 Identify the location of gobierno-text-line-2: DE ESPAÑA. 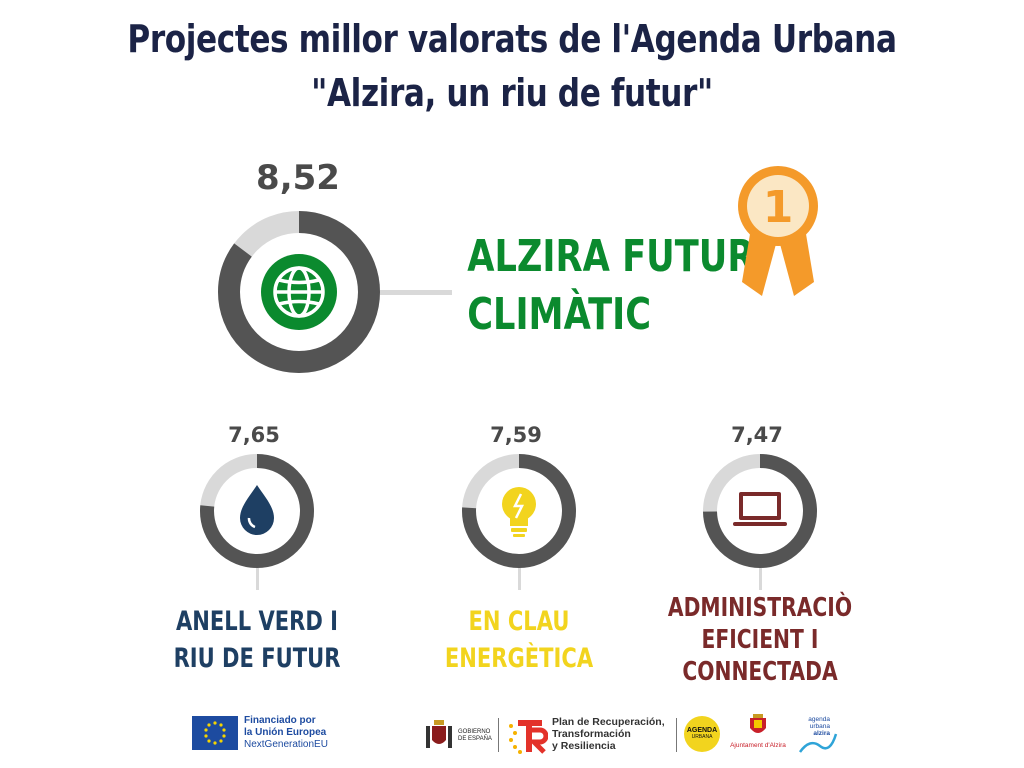
(475, 739).